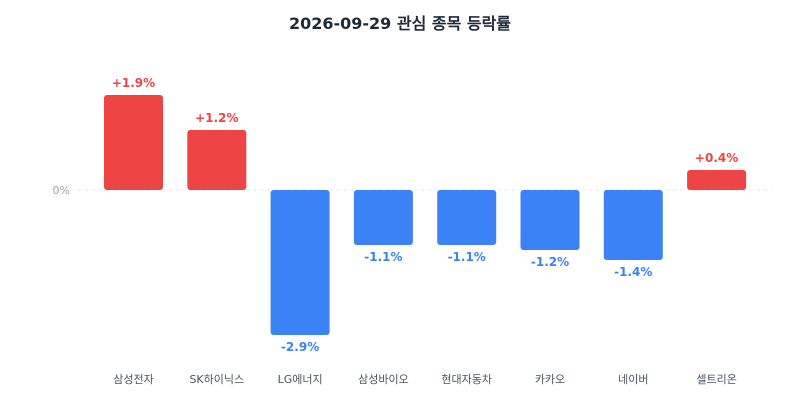  I want to click on category-label: 네이버, so click(633, 379).